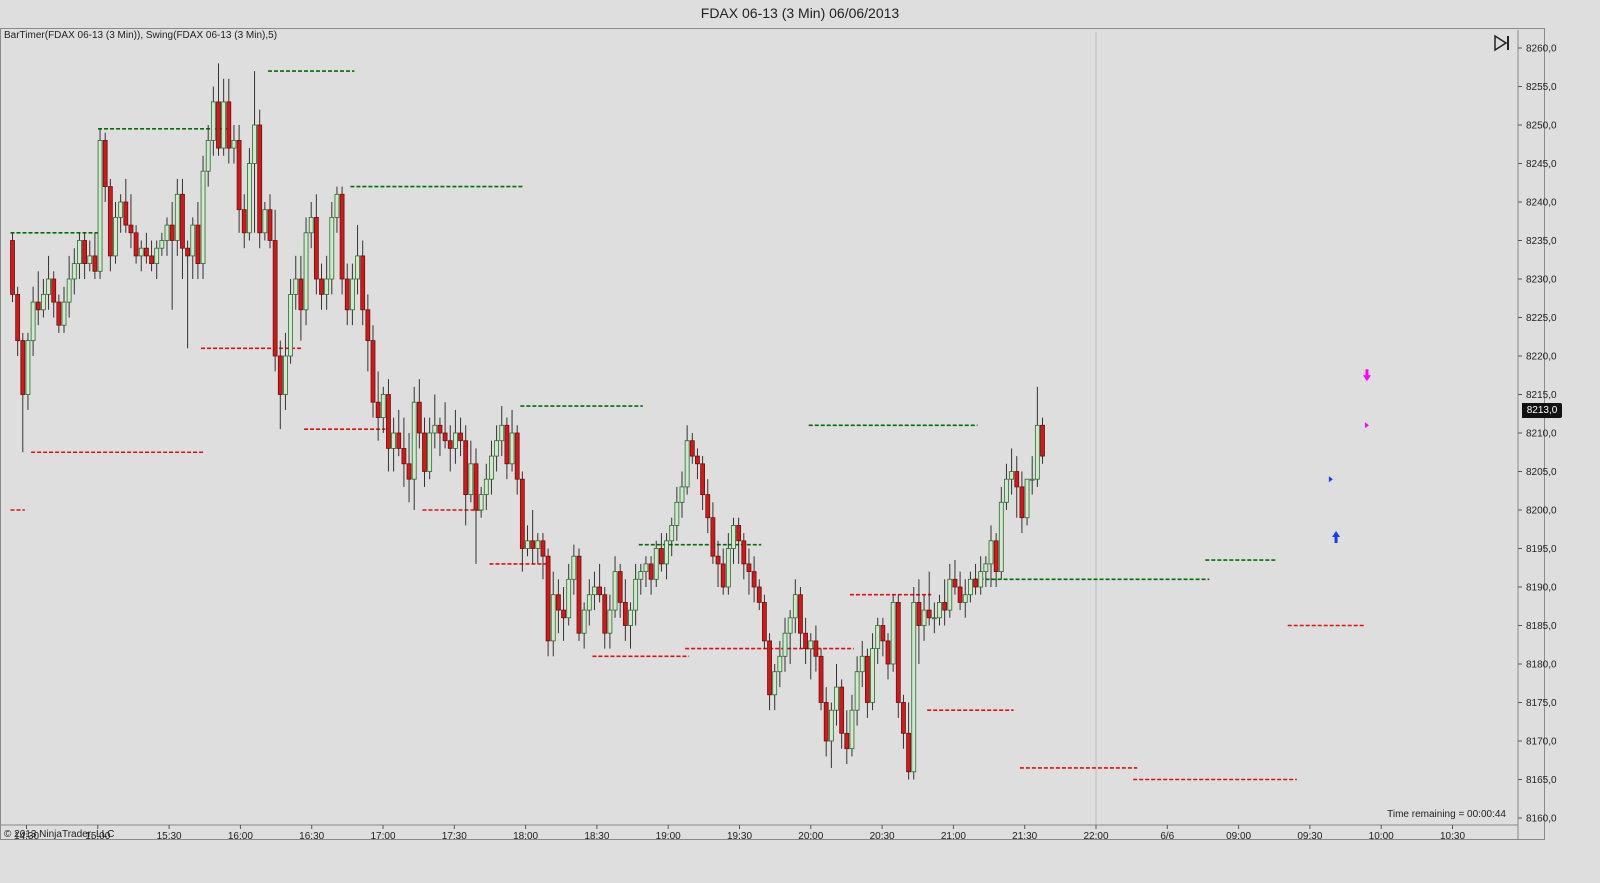  I want to click on time-tick-label: 6/6, so click(1167, 836).